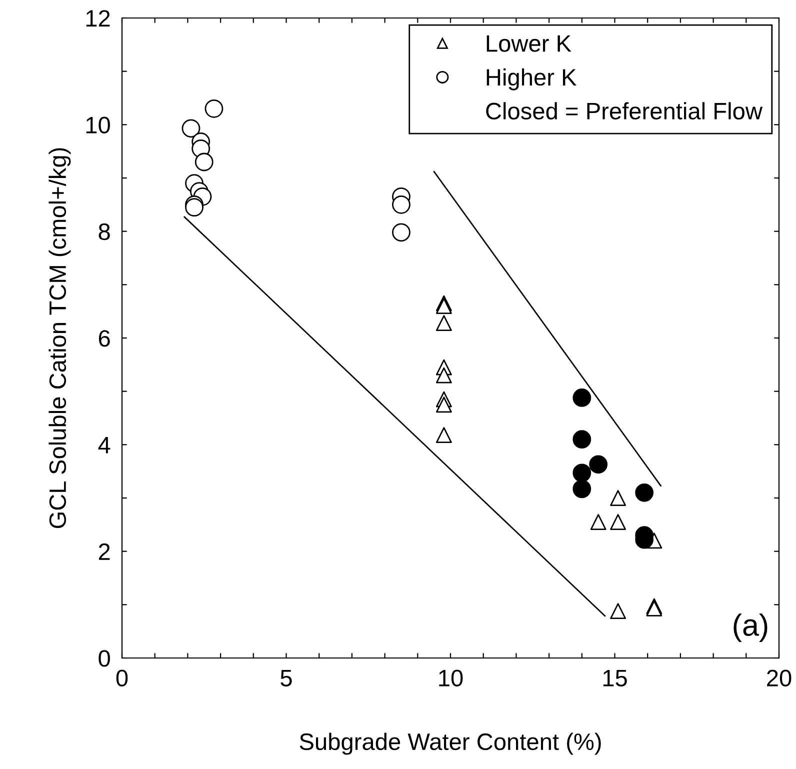  What do you see at coordinates (451, 678) in the screenshot?
I see `x-tick-label: 10` at bounding box center [451, 678].